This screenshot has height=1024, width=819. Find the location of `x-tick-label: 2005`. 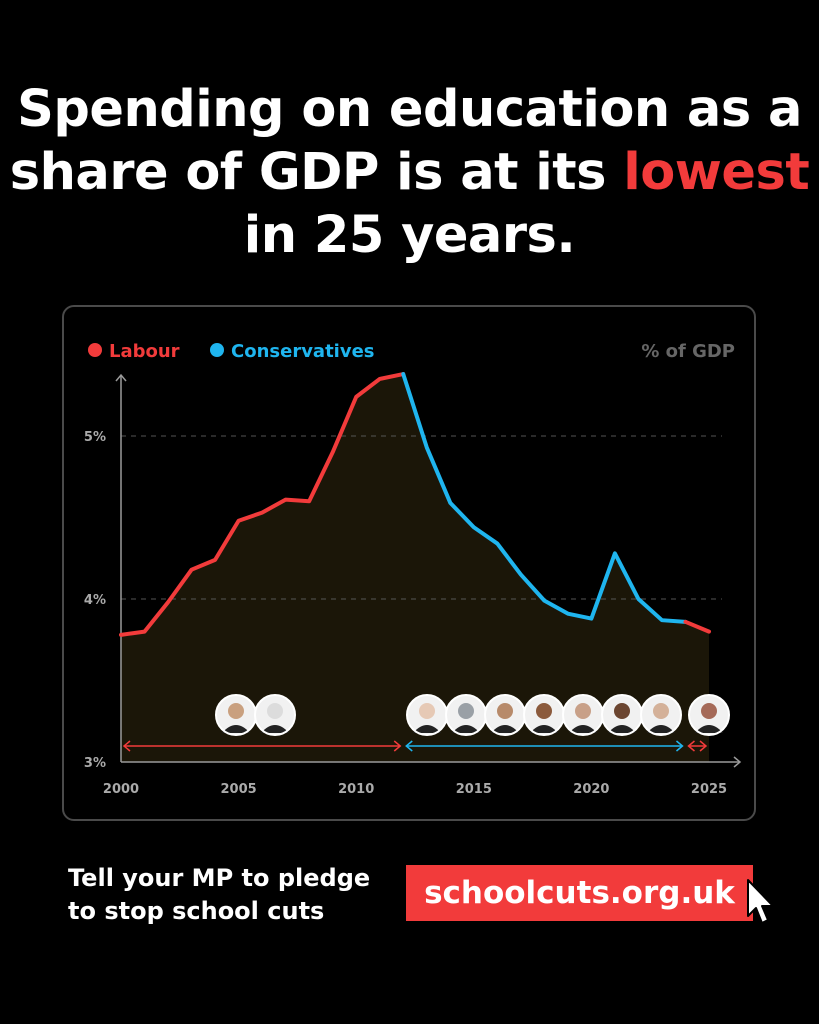

x-tick-label: 2005 is located at coordinates (239, 789).